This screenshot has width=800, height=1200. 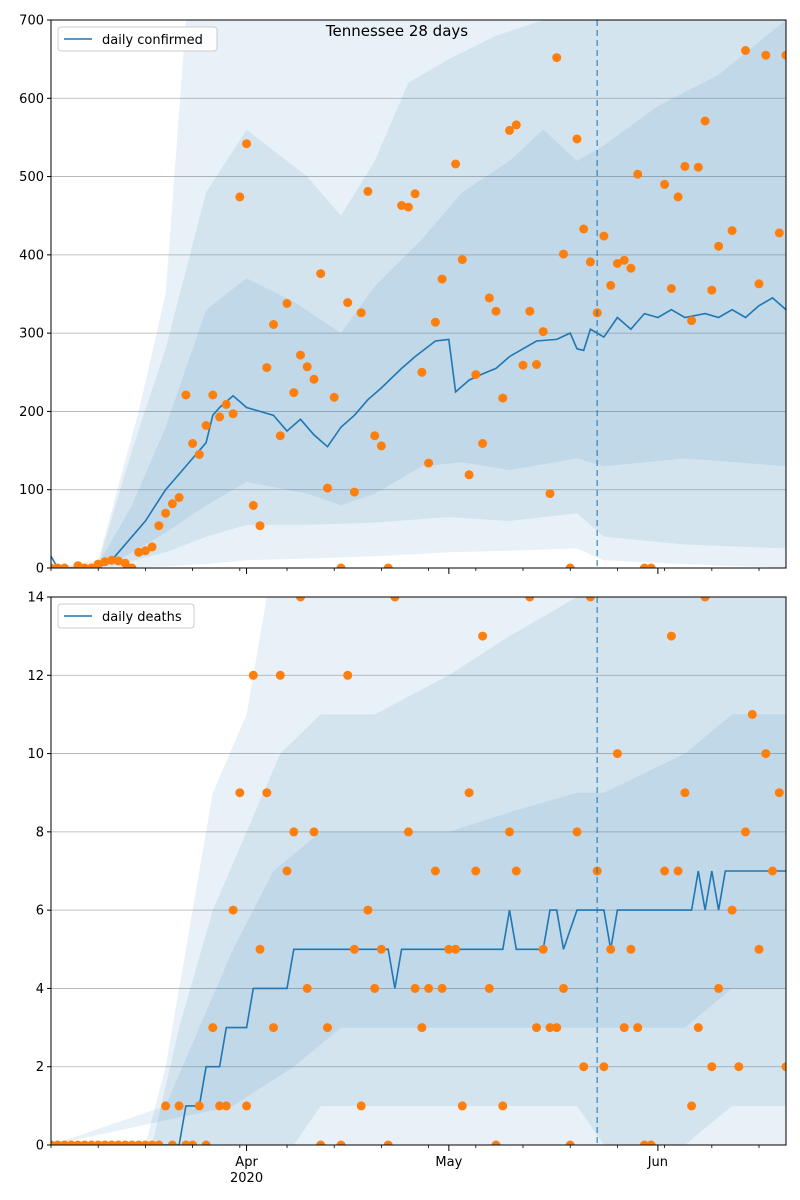 What do you see at coordinates (246, 1178) in the screenshot?
I see `deaths-x-tick-label: 2020` at bounding box center [246, 1178].